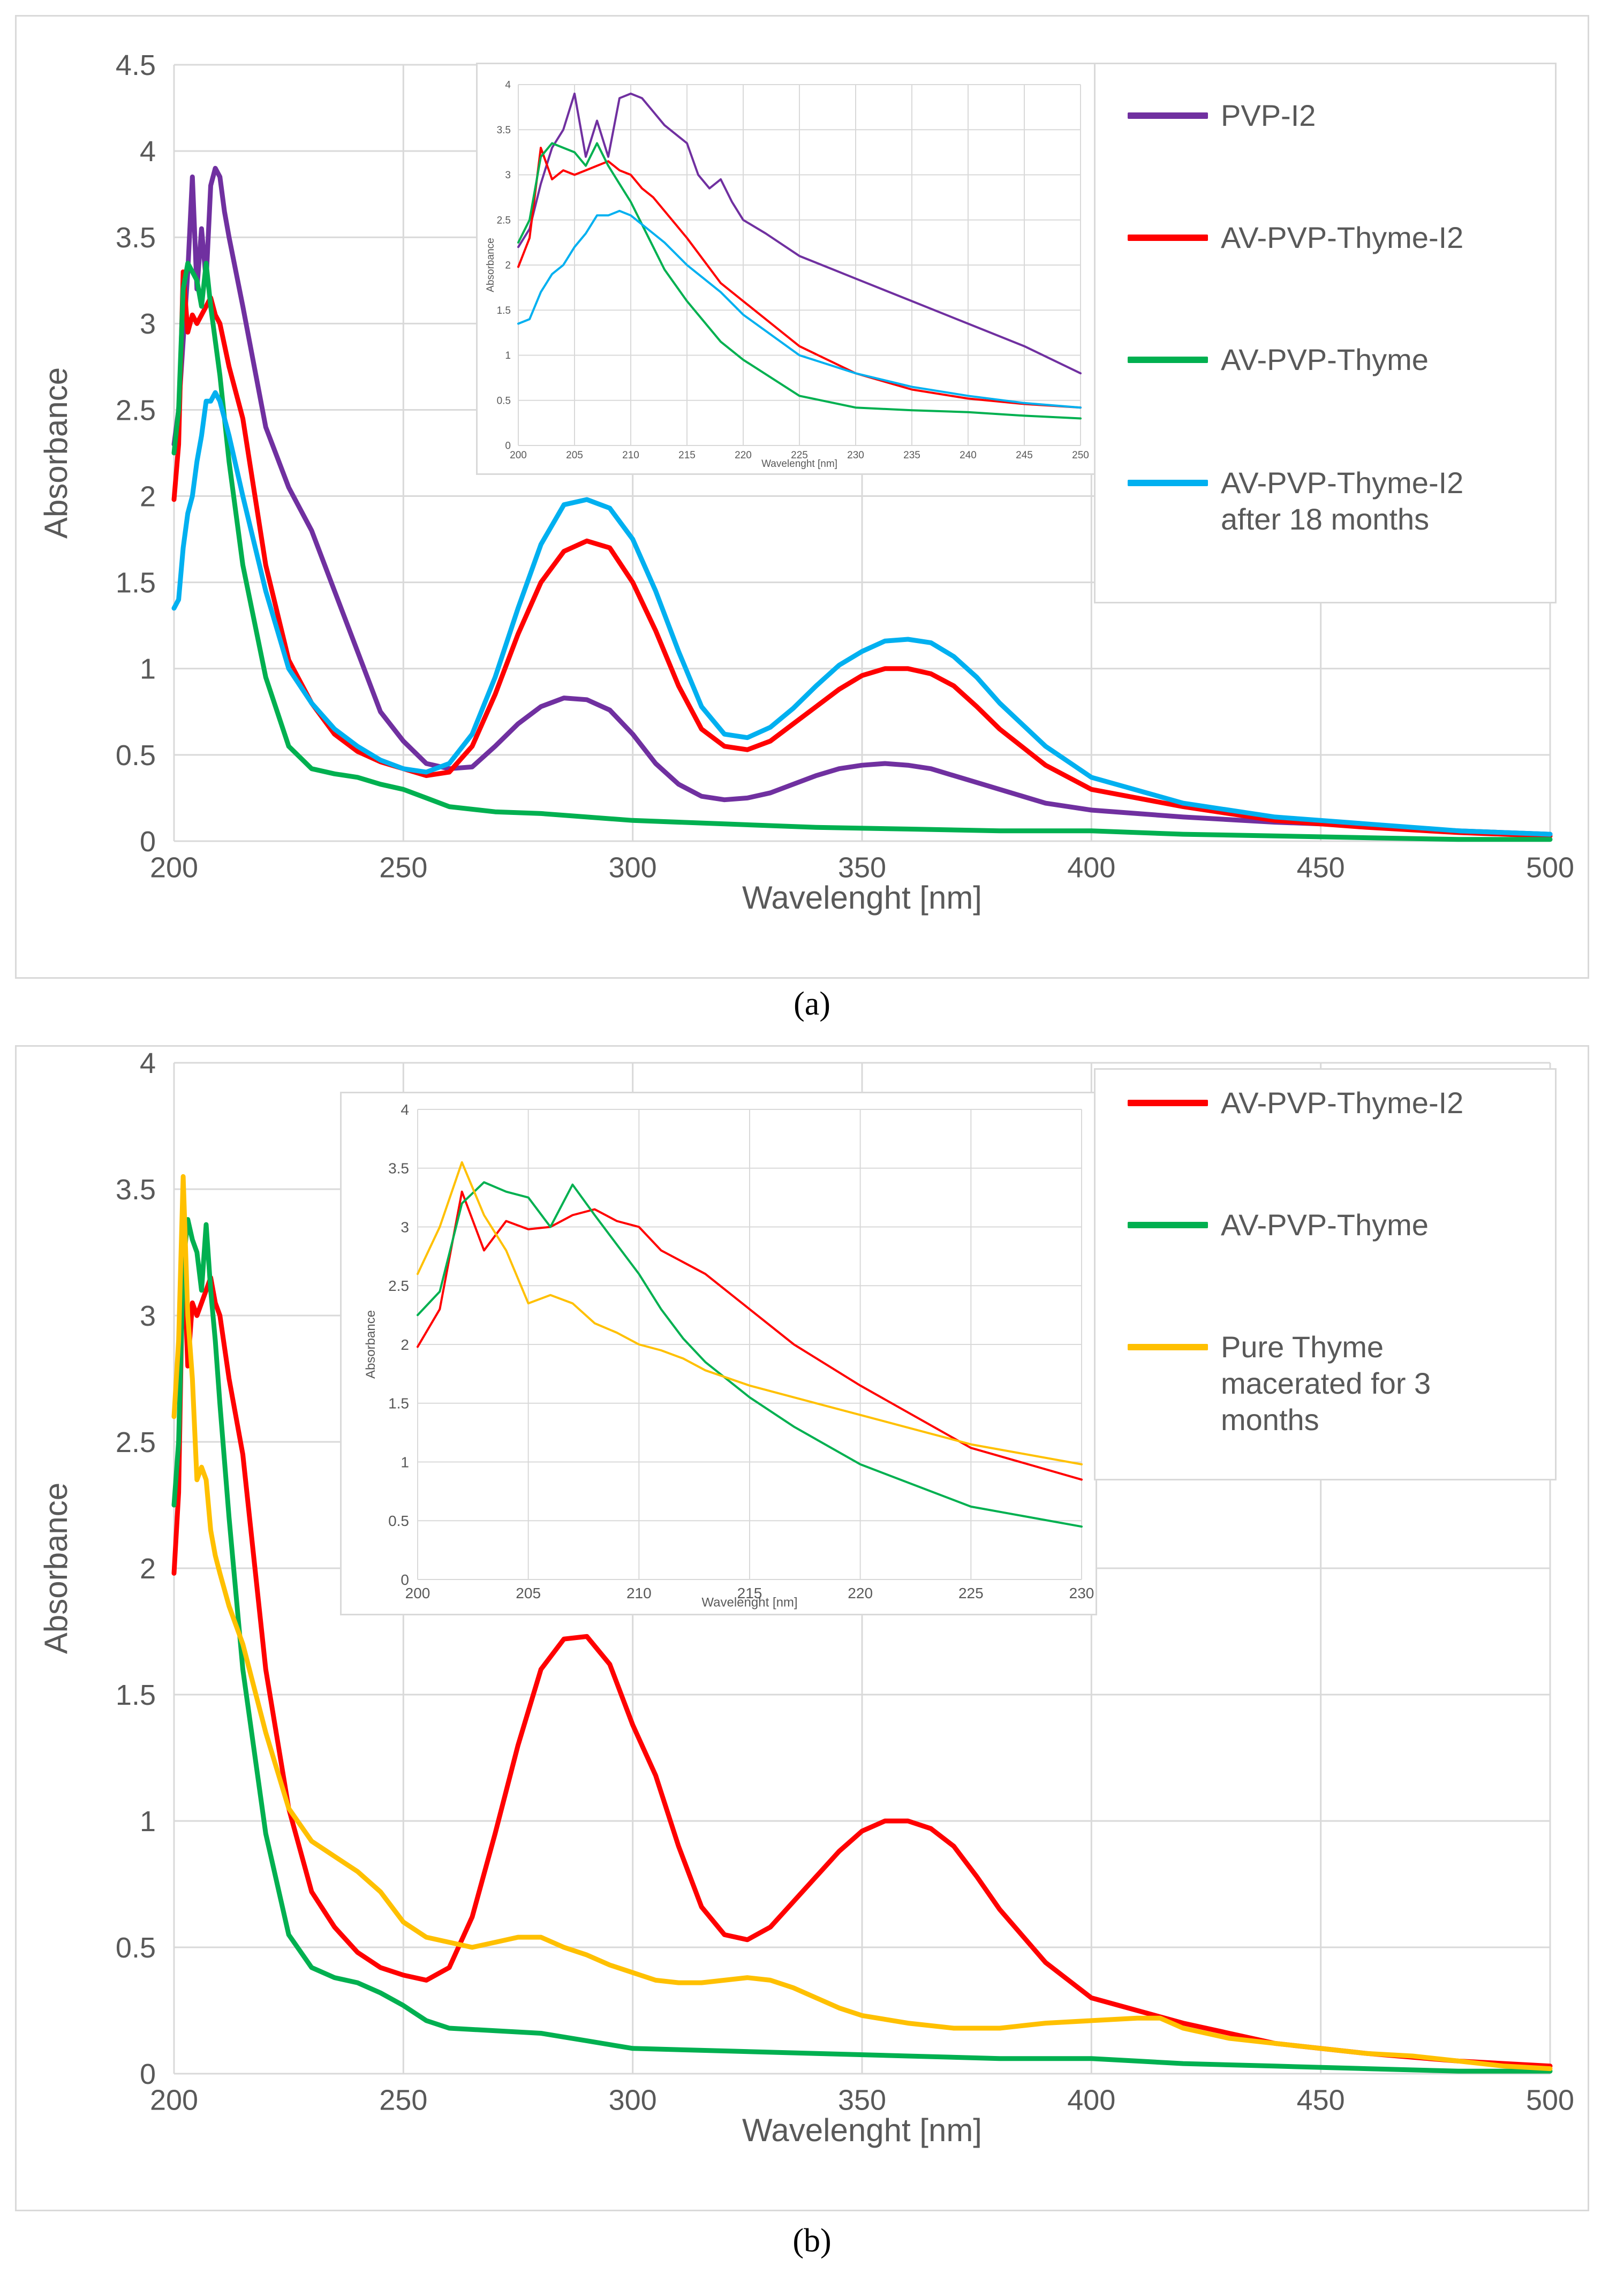 The width and height of the screenshot is (1624, 2290). What do you see at coordinates (508, 175) in the screenshot?
I see `inset-a-y-tick-label: 3` at bounding box center [508, 175].